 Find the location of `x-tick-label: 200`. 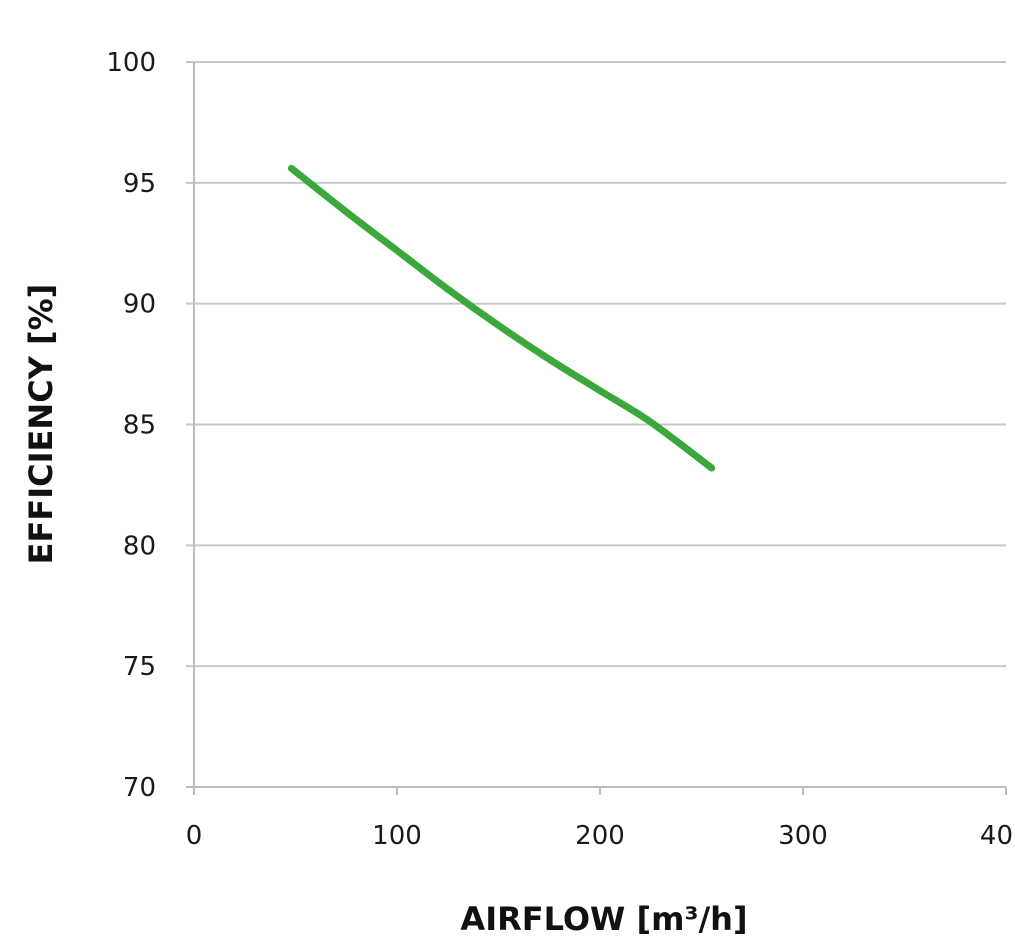

x-tick-label: 200 is located at coordinates (600, 836).